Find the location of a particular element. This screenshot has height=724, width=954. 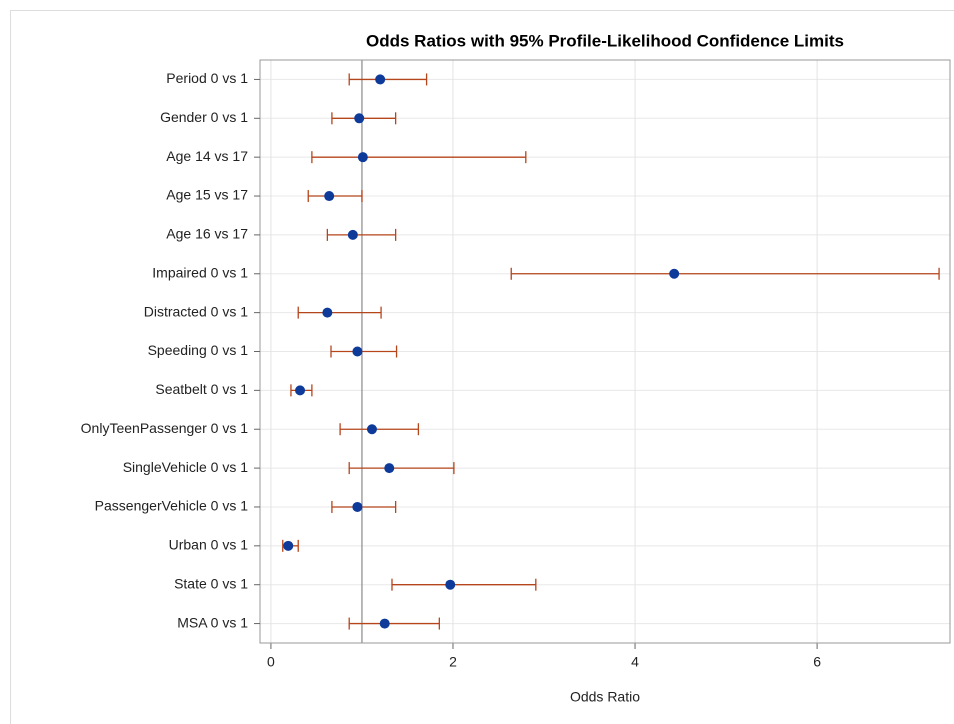

x-tick-label: 6 is located at coordinates (817, 662).